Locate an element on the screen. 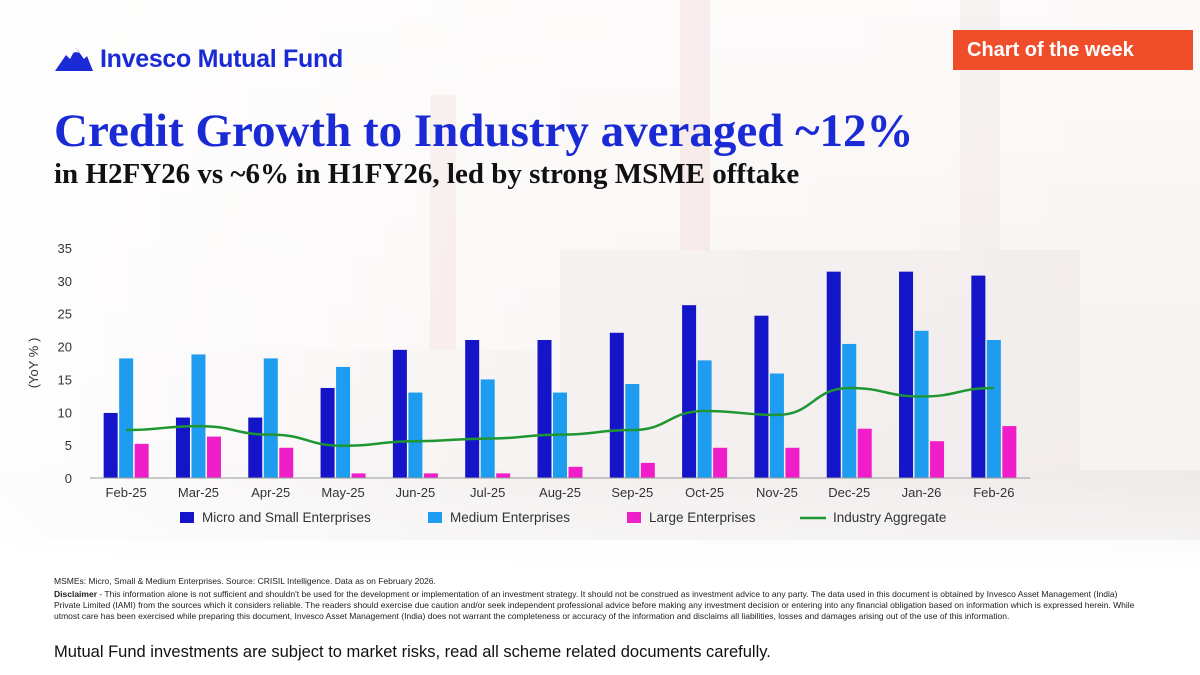  y-tick-label: 0 is located at coordinates (68, 478).